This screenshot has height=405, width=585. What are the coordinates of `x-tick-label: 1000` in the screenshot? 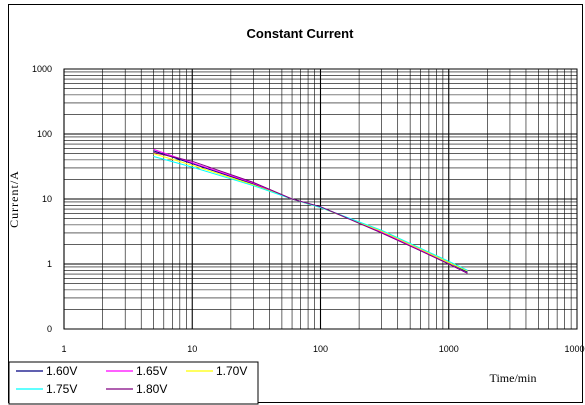 It's located at (449, 349).